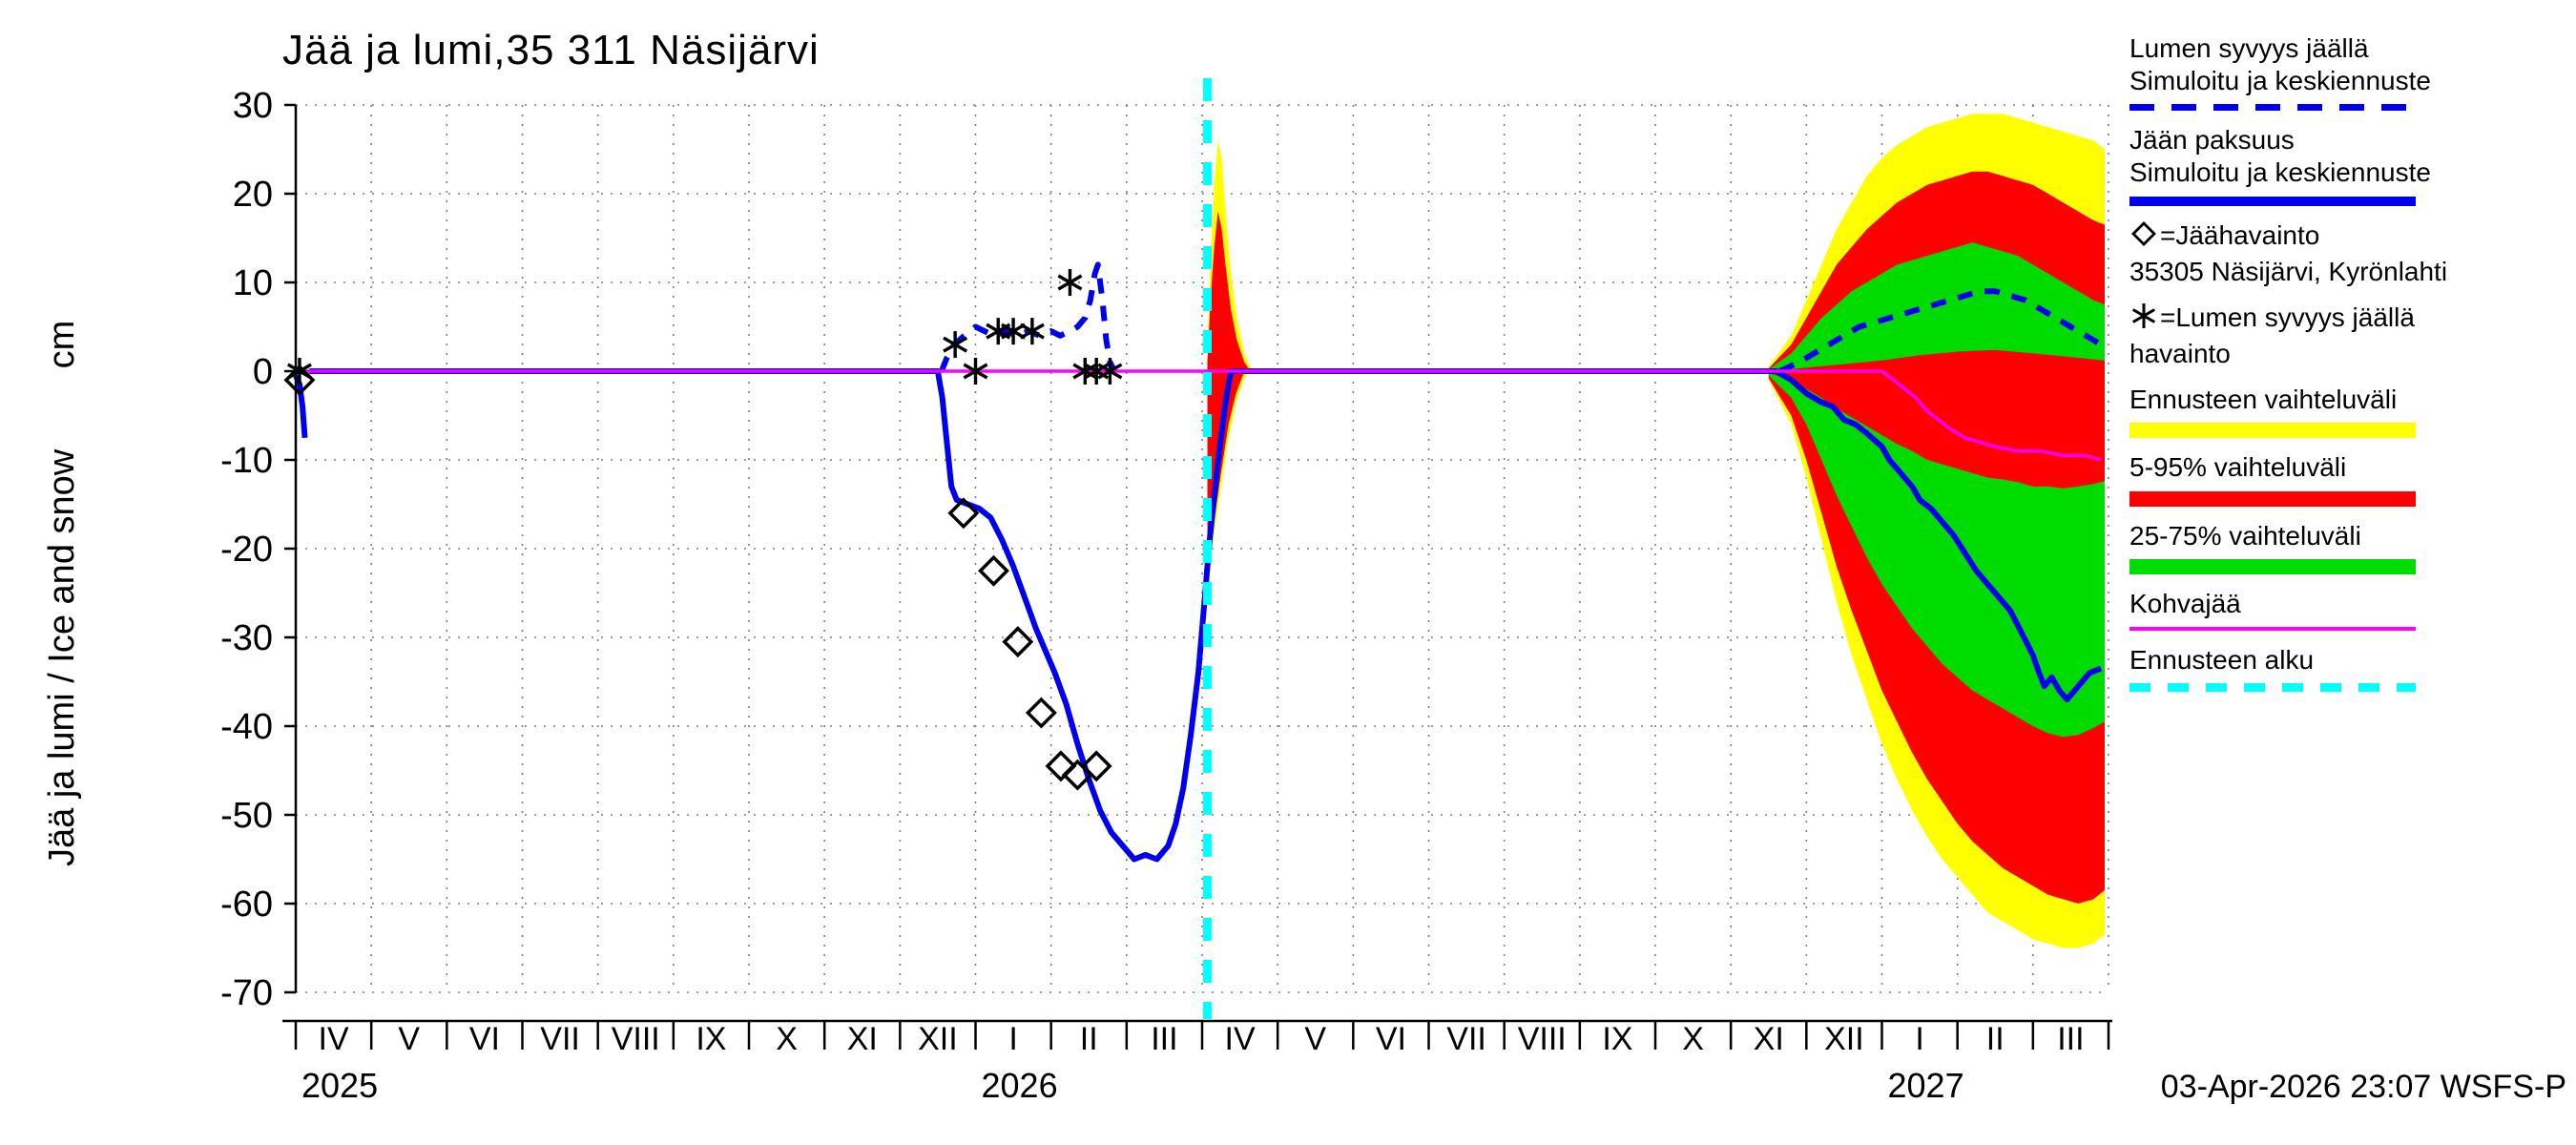 Image resolution: width=2576 pixels, height=1145 pixels. What do you see at coordinates (246, 550) in the screenshot?
I see `svg-text: -20` at bounding box center [246, 550].